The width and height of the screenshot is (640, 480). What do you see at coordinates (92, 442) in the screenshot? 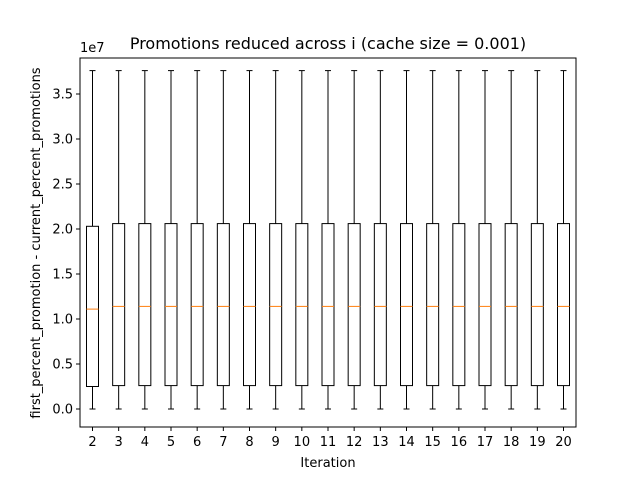
I see `x-tick-label: 2` at bounding box center [92, 442].